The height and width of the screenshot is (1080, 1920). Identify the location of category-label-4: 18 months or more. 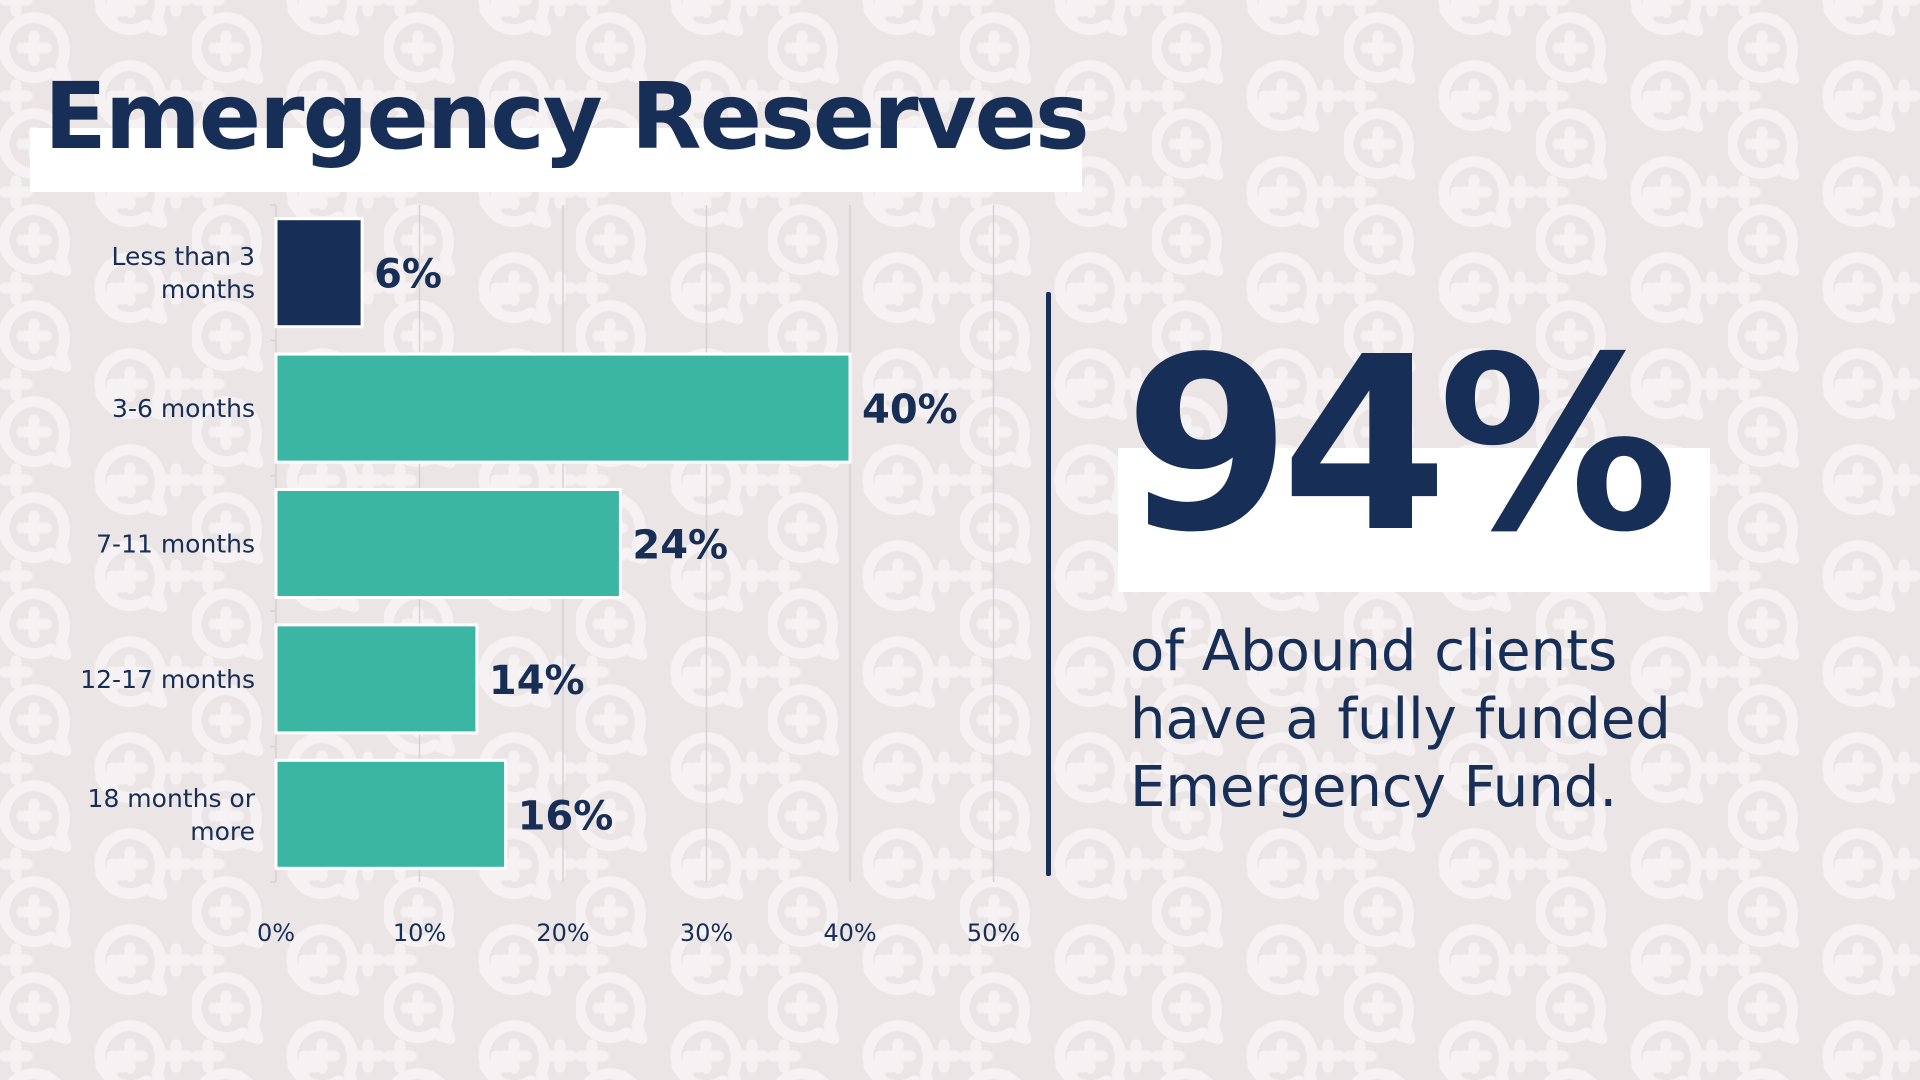
(172, 815).